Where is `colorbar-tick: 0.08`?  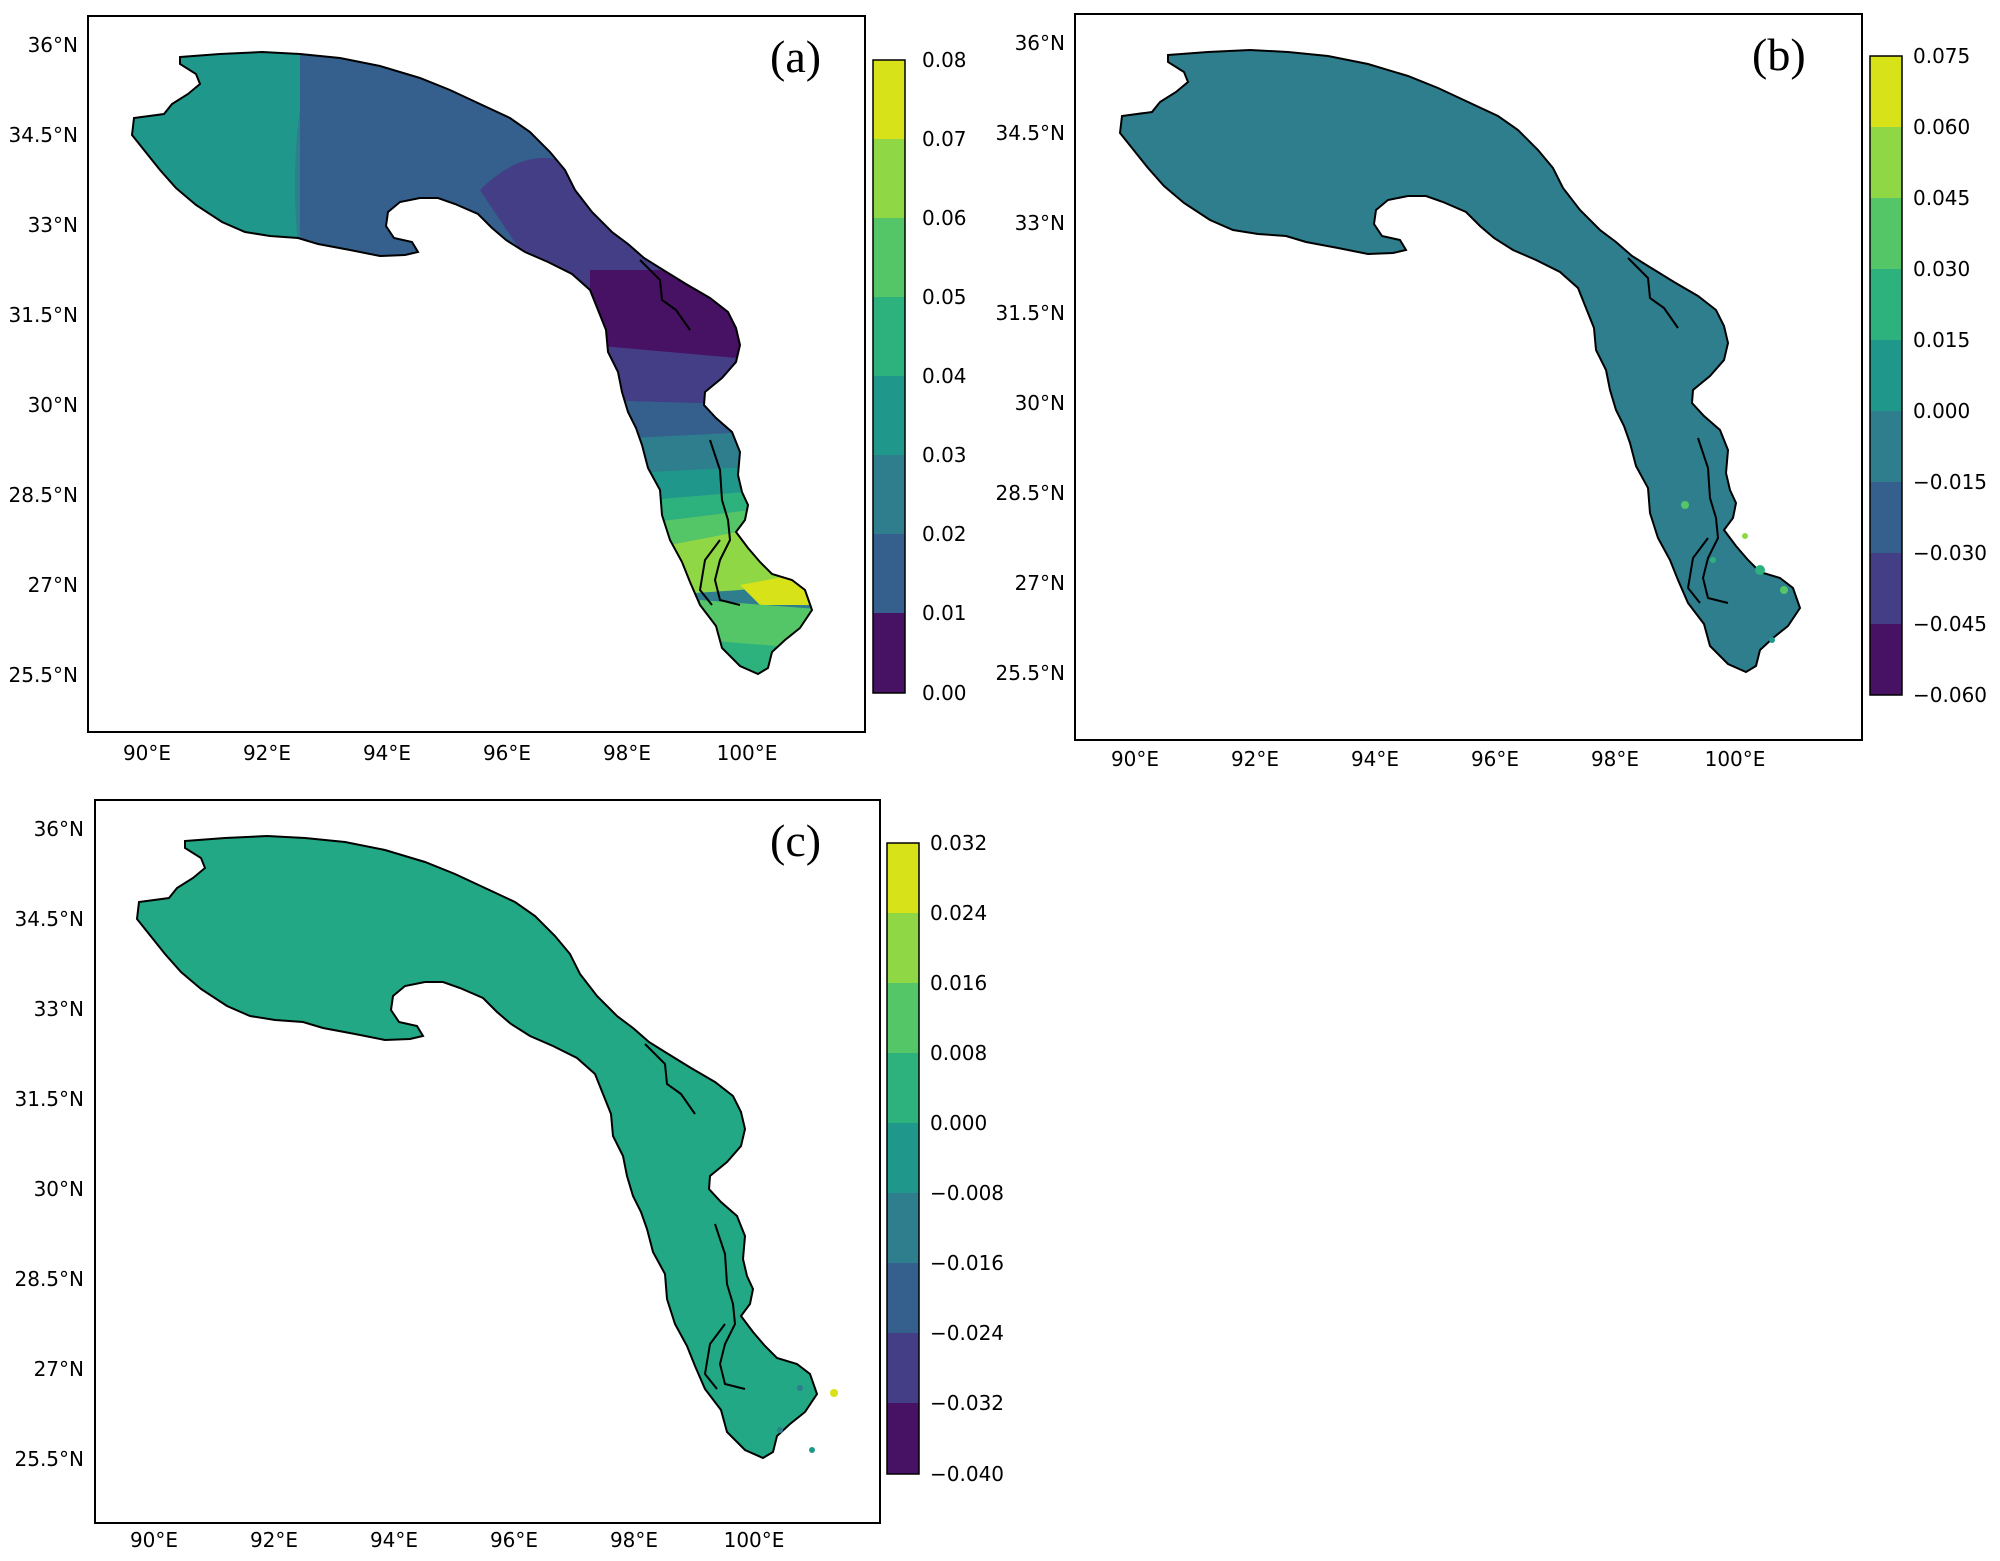
colorbar-tick: 0.08 is located at coordinates (944, 60).